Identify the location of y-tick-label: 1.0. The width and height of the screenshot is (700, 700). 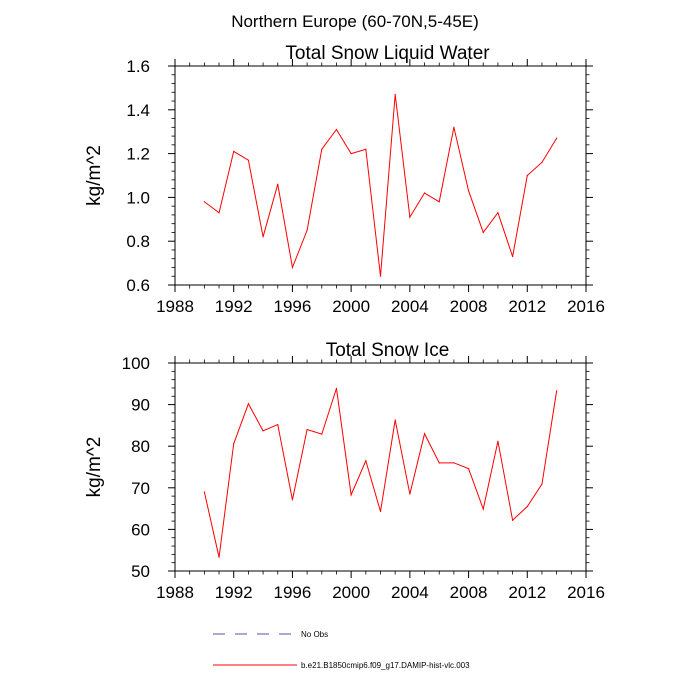
(138, 197).